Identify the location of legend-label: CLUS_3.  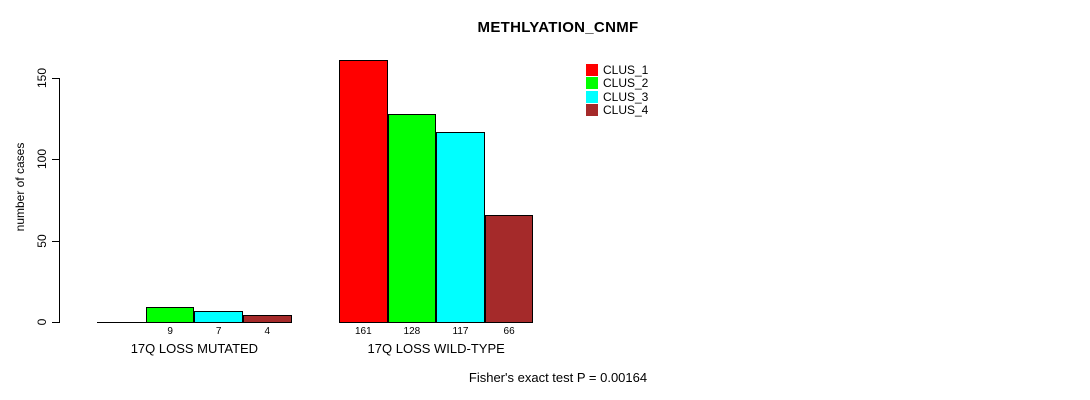
(626, 96).